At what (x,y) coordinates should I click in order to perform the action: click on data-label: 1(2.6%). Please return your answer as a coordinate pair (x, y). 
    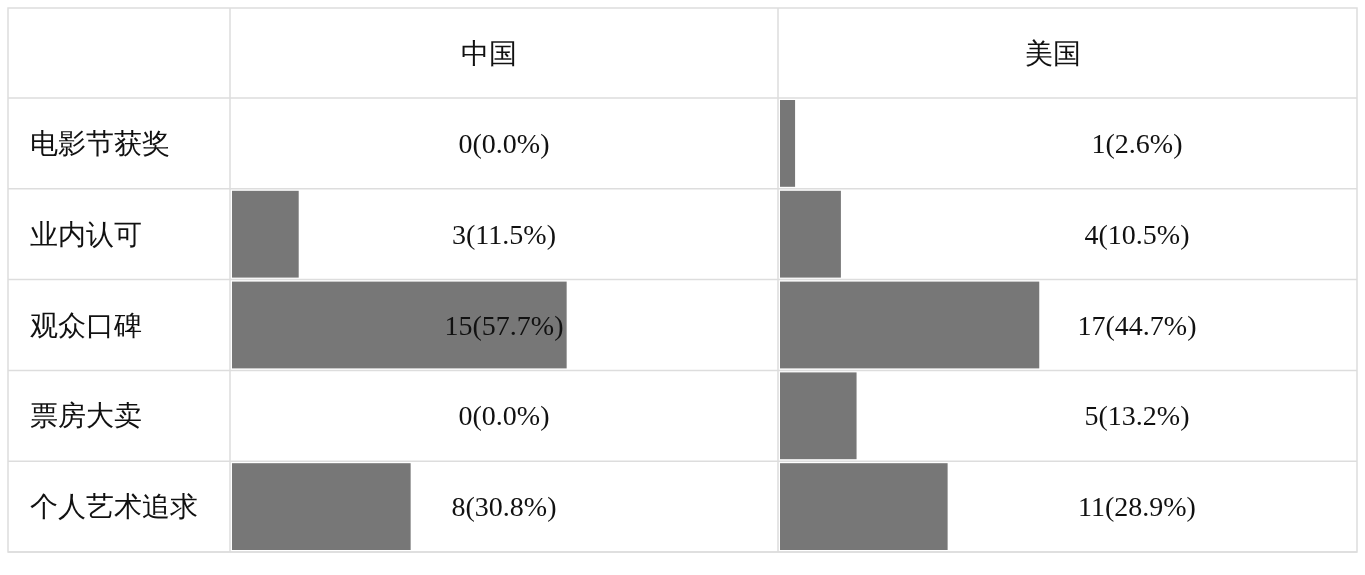
    Looking at the image, I should click on (1137, 143).